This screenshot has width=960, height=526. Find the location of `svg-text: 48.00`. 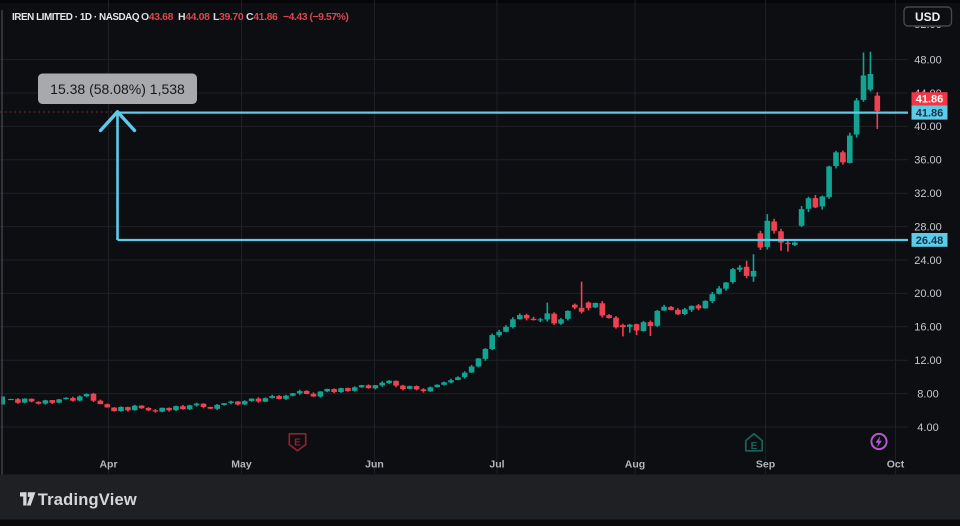

svg-text: 48.00 is located at coordinates (928, 60).